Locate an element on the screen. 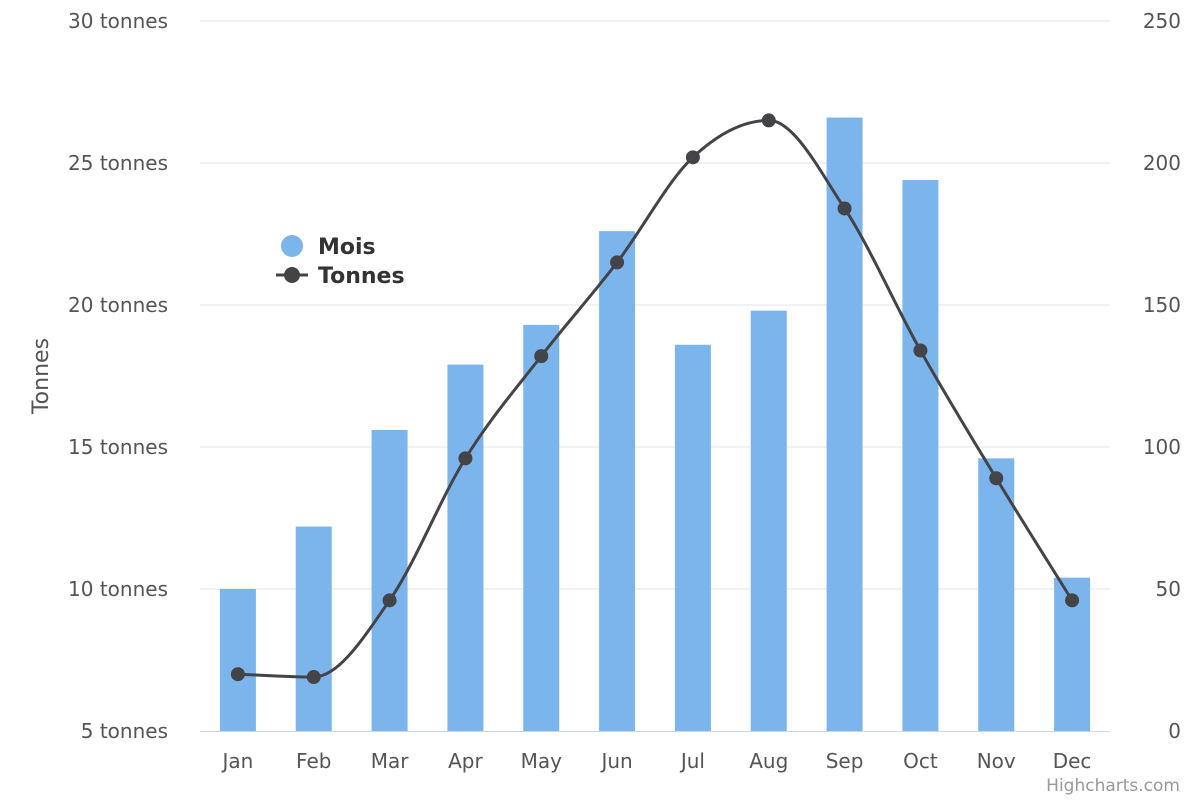 The width and height of the screenshot is (1200, 800). legend-label-mois: Mois is located at coordinates (347, 247).